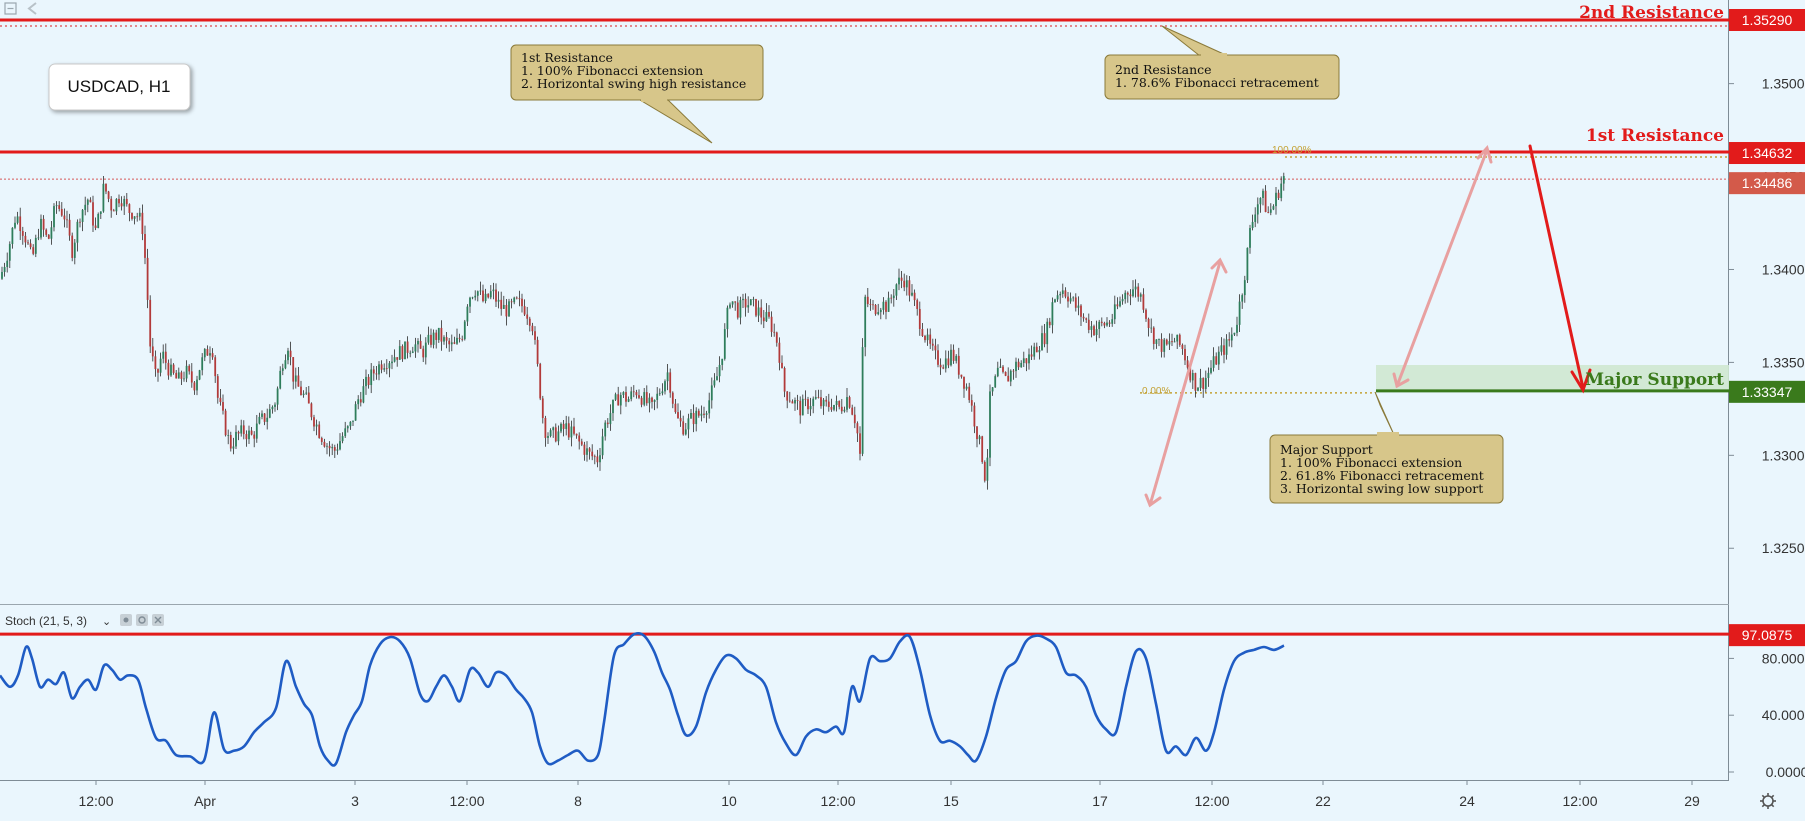 The width and height of the screenshot is (1805, 821). I want to click on stoch-axis: 0.0000 40.0000 80.0000, so click(1767, 715).